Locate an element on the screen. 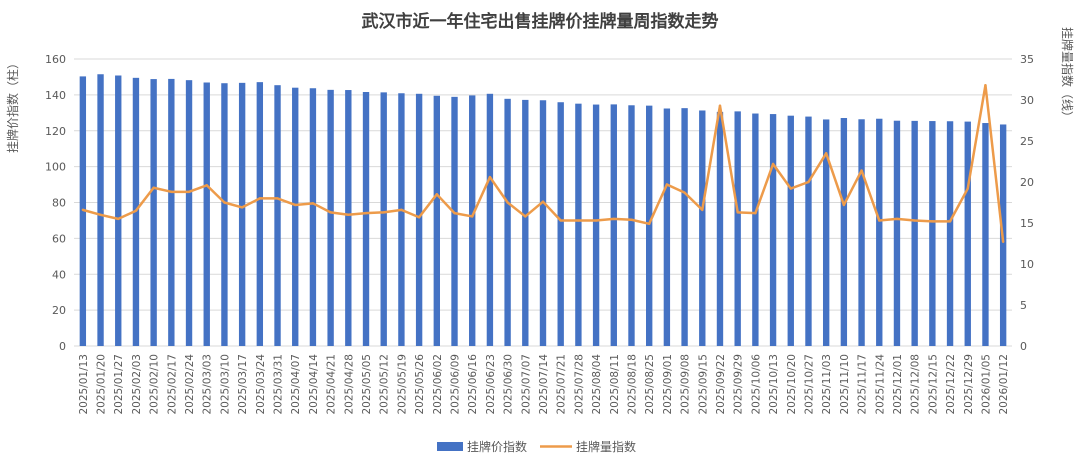  x-tick-label: 2025/12/22 is located at coordinates (951, 384).